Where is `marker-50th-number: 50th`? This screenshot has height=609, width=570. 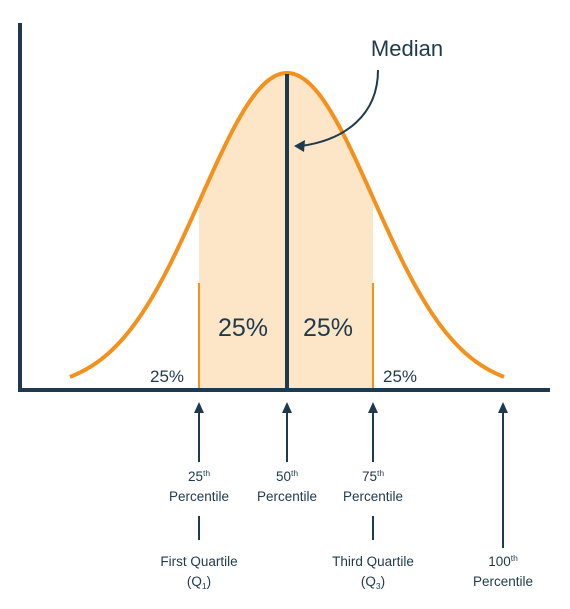 marker-50th-number: 50th is located at coordinates (287, 476).